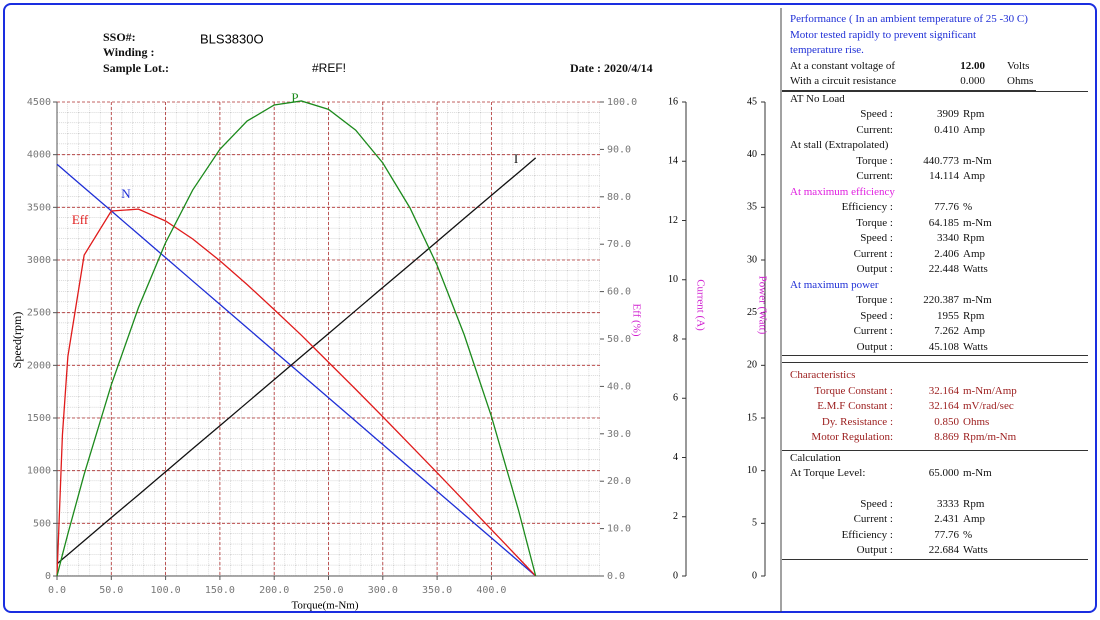  I want to click on y4-tick-label: 40, so click(752, 154).